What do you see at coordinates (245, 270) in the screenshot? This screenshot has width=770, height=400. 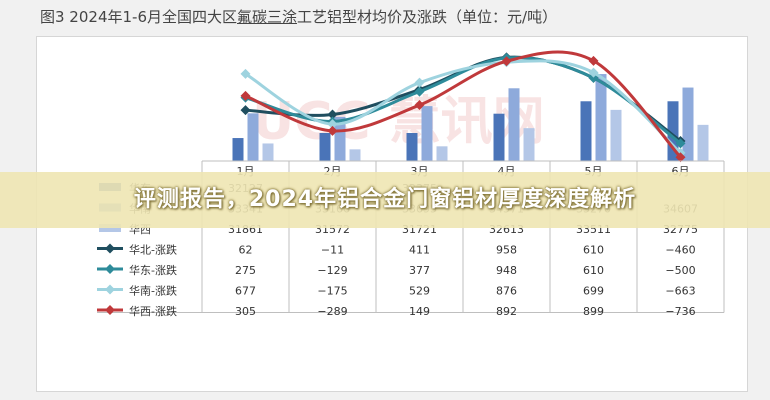 I see `table-cell: 275` at bounding box center [245, 270].